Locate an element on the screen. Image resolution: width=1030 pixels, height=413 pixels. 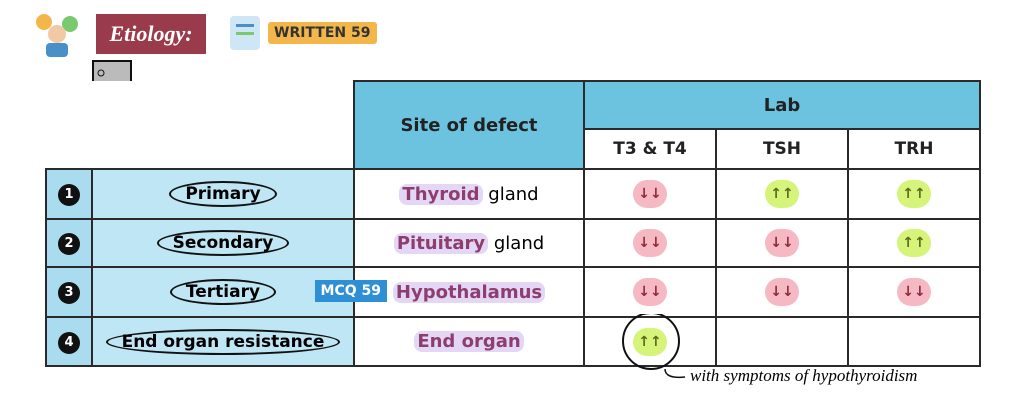
annotation: with symptoms of hypothyroidism is located at coordinates (804, 375).